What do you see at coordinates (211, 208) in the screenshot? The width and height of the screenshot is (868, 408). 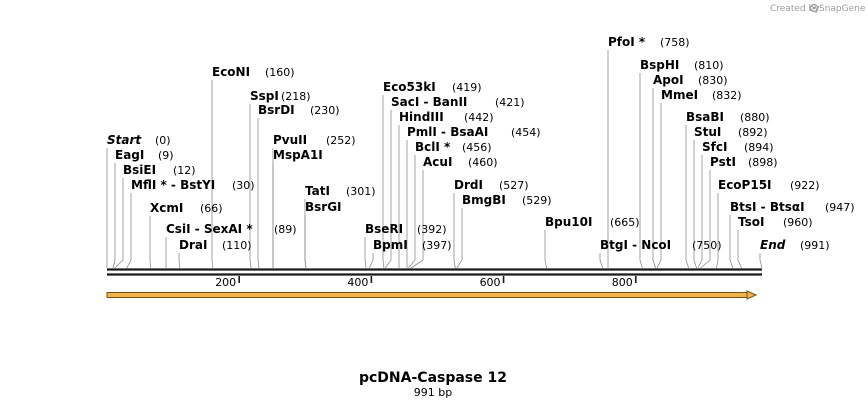 I see `site-position: (66)` at bounding box center [211, 208].